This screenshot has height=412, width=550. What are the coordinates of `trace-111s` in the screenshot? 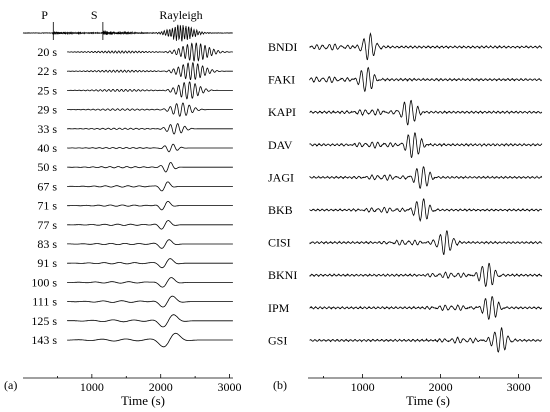 It's located at (150, 301).